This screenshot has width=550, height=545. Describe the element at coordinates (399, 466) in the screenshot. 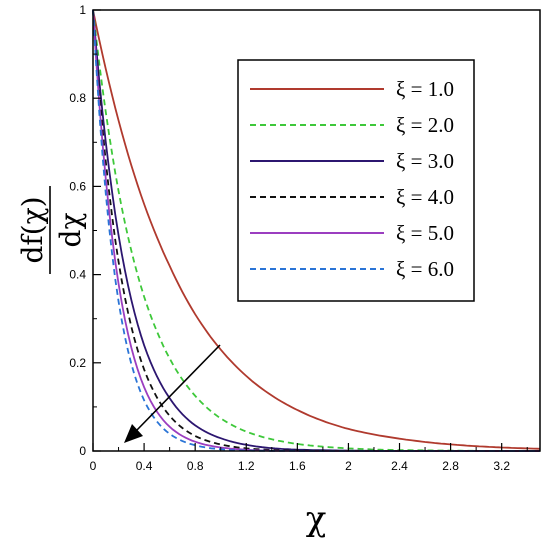

I see `x-tick-label: 2.4` at that location.